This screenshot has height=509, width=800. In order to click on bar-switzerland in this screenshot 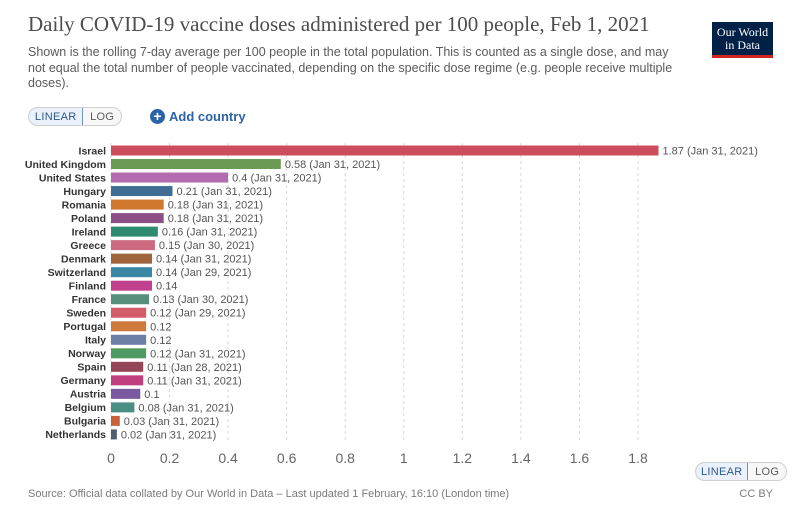, I will do `click(131, 272)`.